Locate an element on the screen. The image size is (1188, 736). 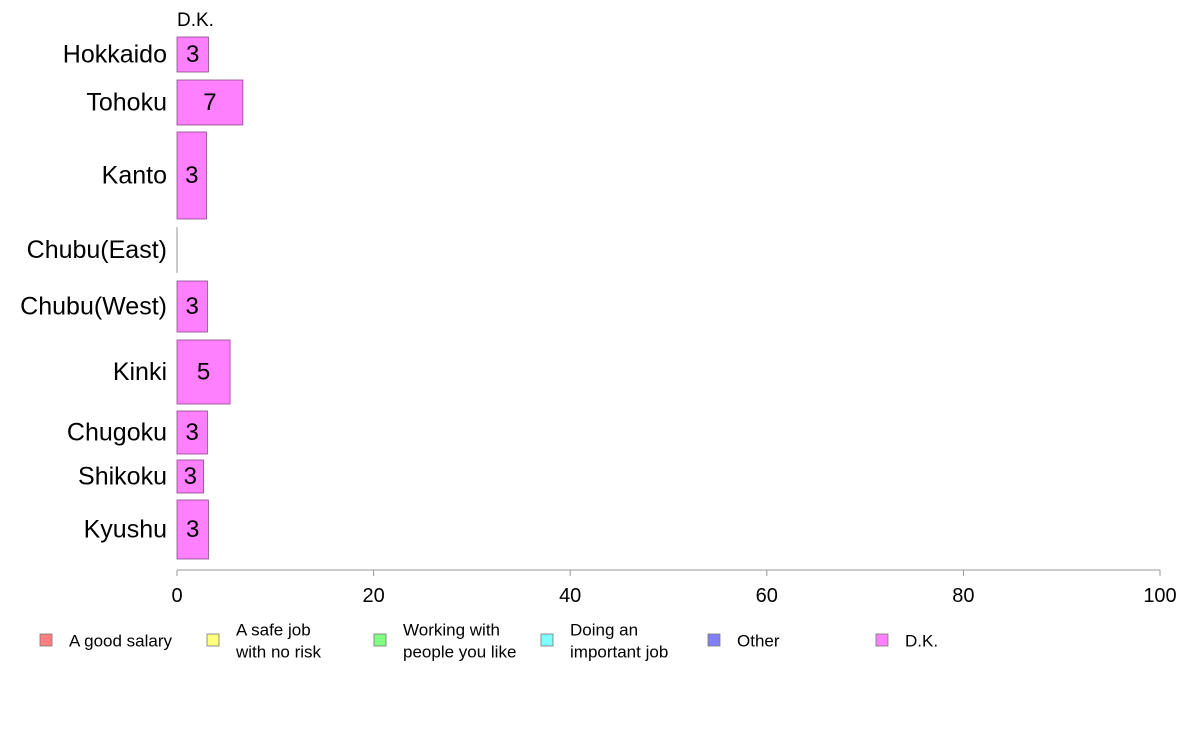
x-tick-label: 60 is located at coordinates (767, 596).